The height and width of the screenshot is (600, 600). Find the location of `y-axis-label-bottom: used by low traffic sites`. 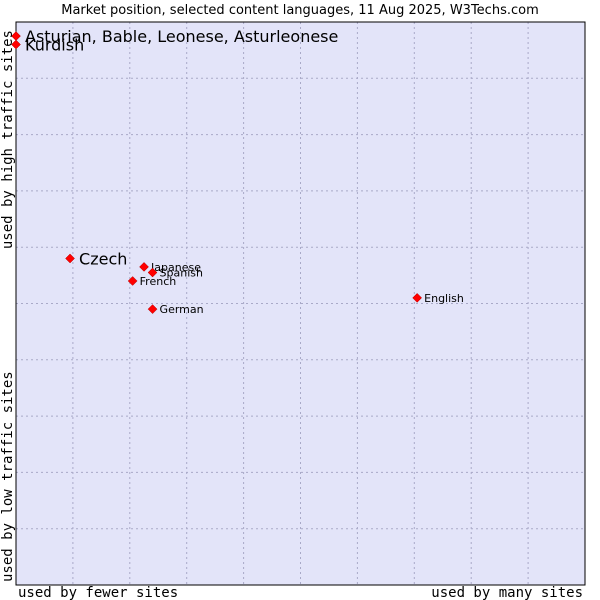

y-axis-label-bottom: used by low traffic sites is located at coordinates (8, 476).